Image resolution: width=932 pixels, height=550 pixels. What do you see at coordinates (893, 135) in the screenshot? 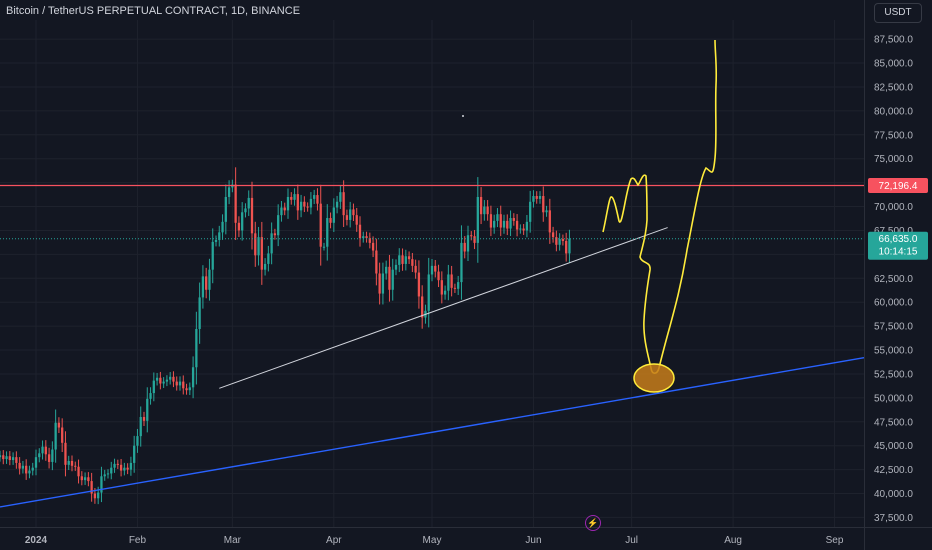
I see `y-tick-label: 77,500.0` at bounding box center [893, 135].